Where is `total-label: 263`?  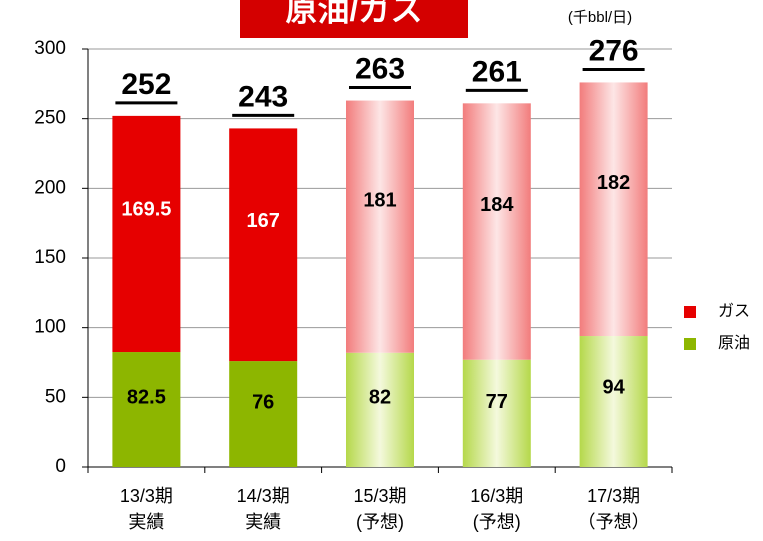
total-label: 263 is located at coordinates (380, 68).